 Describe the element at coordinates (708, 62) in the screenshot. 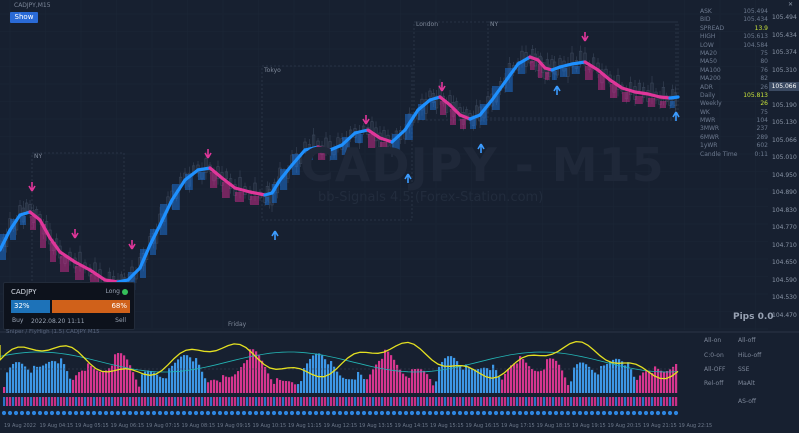

I see `info-row-label: MA50` at that location.